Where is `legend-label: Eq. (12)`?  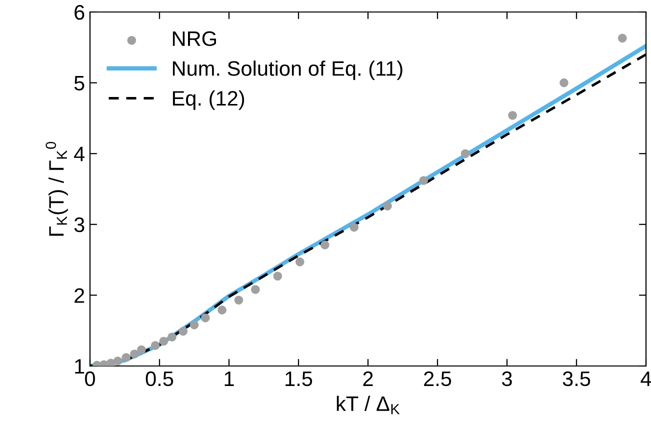
legend-label: Eq. (12) is located at coordinates (208, 100).